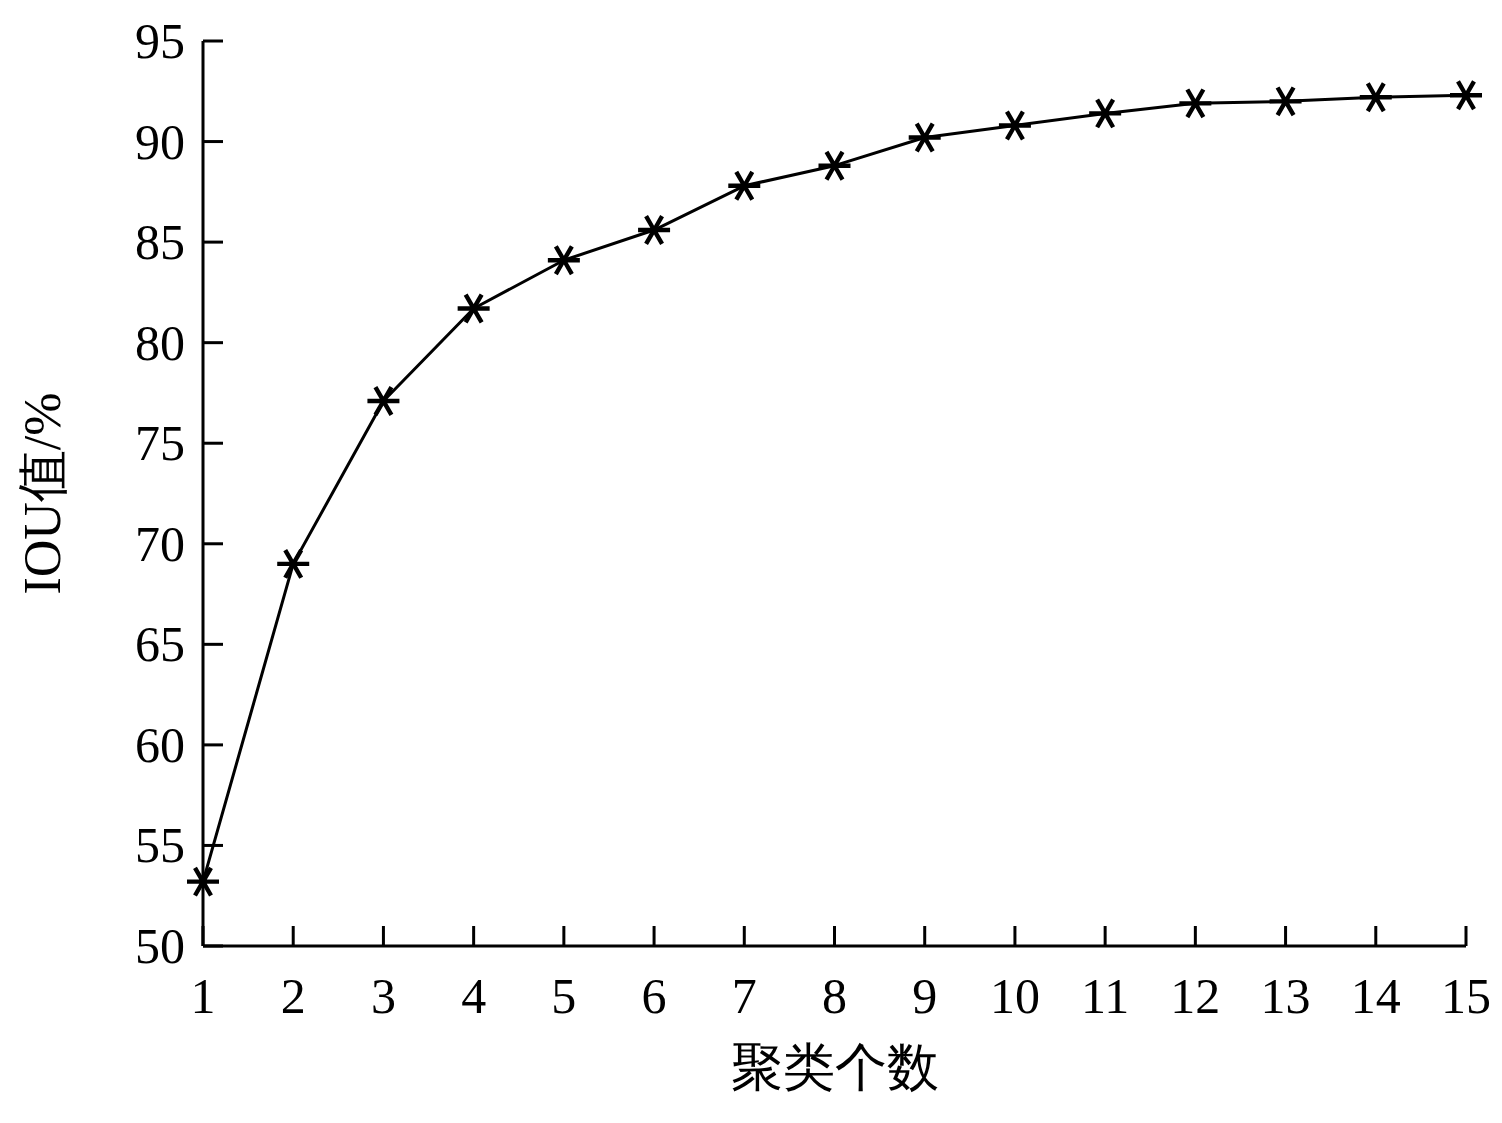 The height and width of the screenshot is (1123, 1502). What do you see at coordinates (1105, 996) in the screenshot?
I see `x-tick-label: 11` at bounding box center [1105, 996].